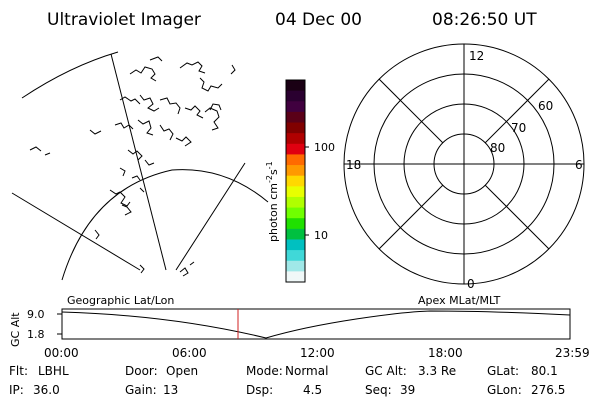 Image resolution: width=600 pixels, height=400 pixels. Describe the element at coordinates (497, 148) in the screenshot. I see `mlat-label-80: 80` at that location.